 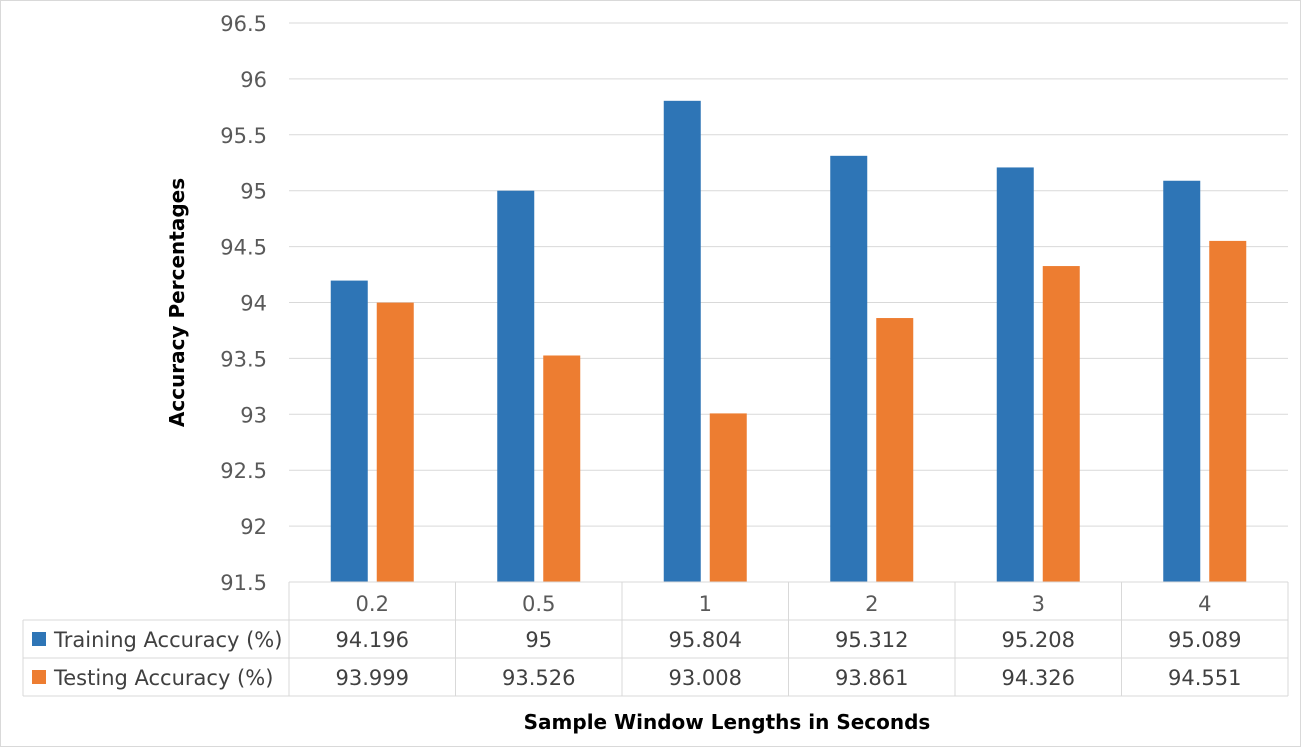 I want to click on y-tick-label: 95.5, so click(x=243, y=136).